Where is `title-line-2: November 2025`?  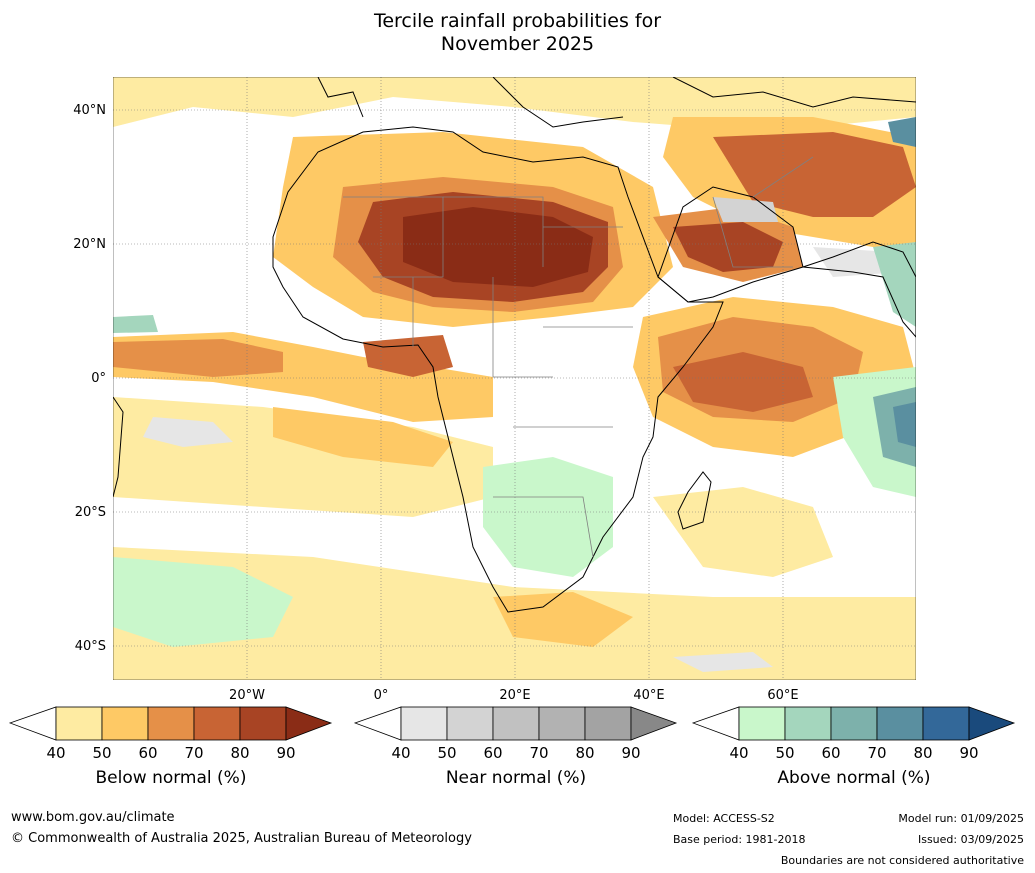
title-line-2: November 2025 is located at coordinates (517, 44).